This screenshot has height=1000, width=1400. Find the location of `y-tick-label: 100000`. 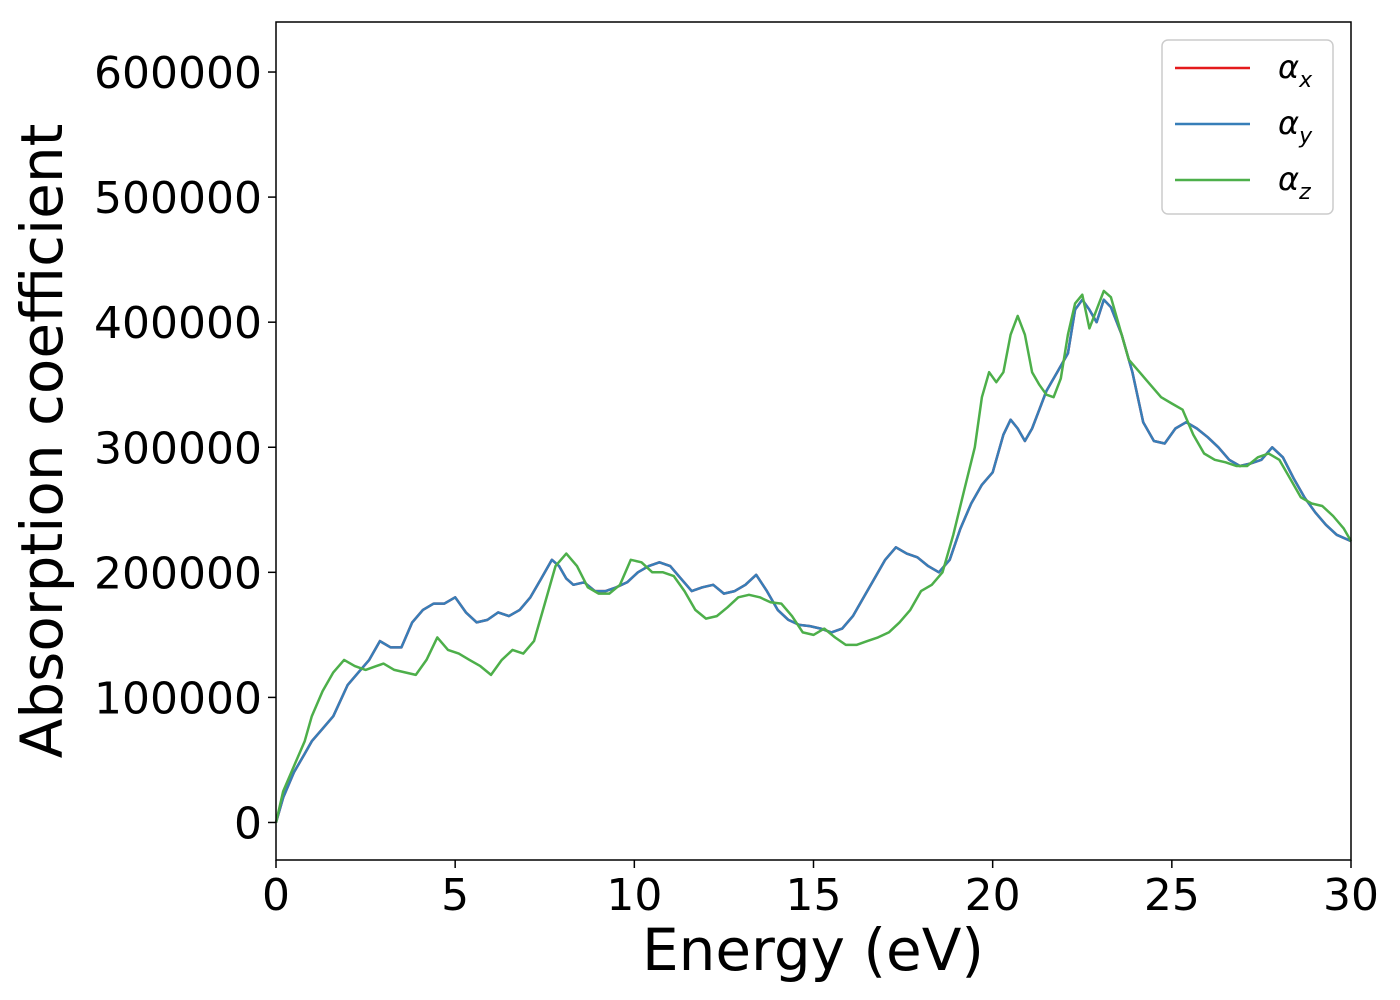

y-tick-label: 100000 is located at coordinates (178, 698).